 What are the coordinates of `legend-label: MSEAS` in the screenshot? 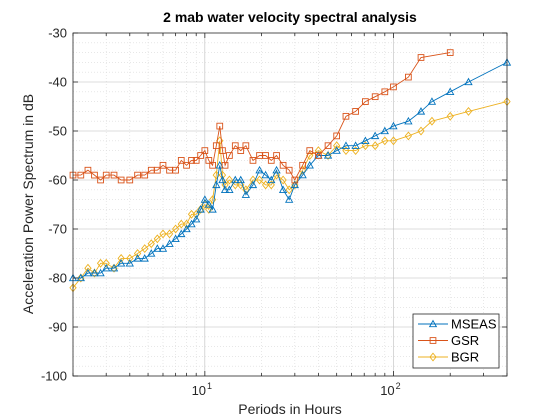 It's located at (474, 324).